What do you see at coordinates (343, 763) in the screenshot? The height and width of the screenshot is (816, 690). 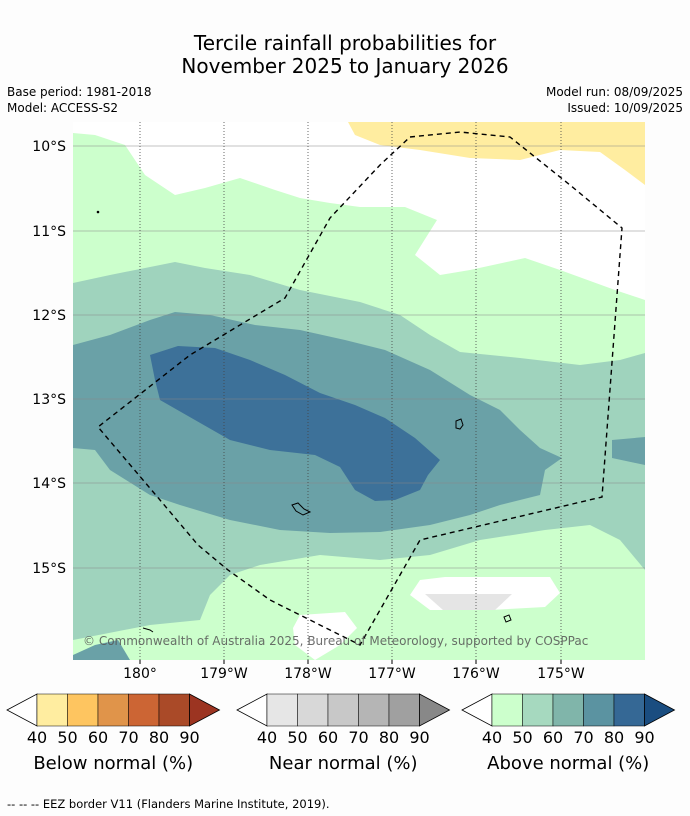 I see `colorbar-title: Near normal (%)` at bounding box center [343, 763].